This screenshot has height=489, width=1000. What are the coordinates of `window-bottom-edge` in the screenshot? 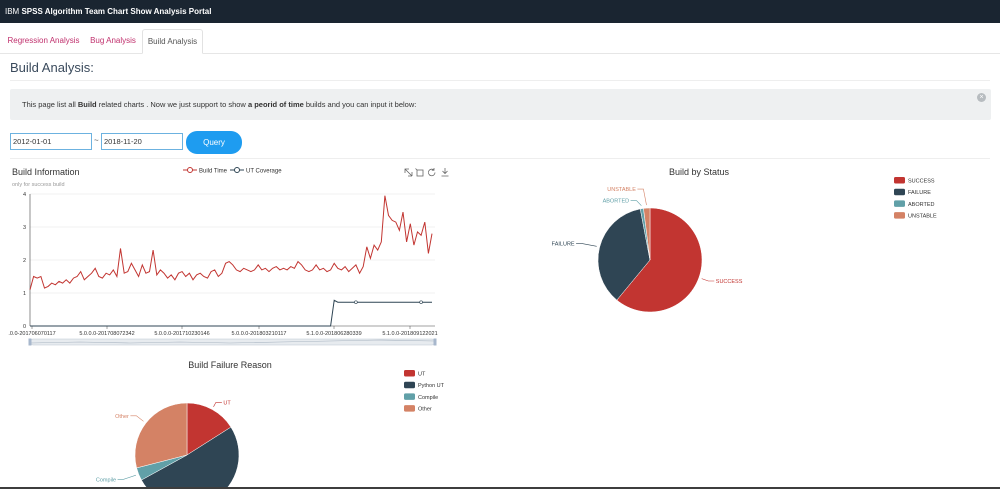 It's located at (500, 488).